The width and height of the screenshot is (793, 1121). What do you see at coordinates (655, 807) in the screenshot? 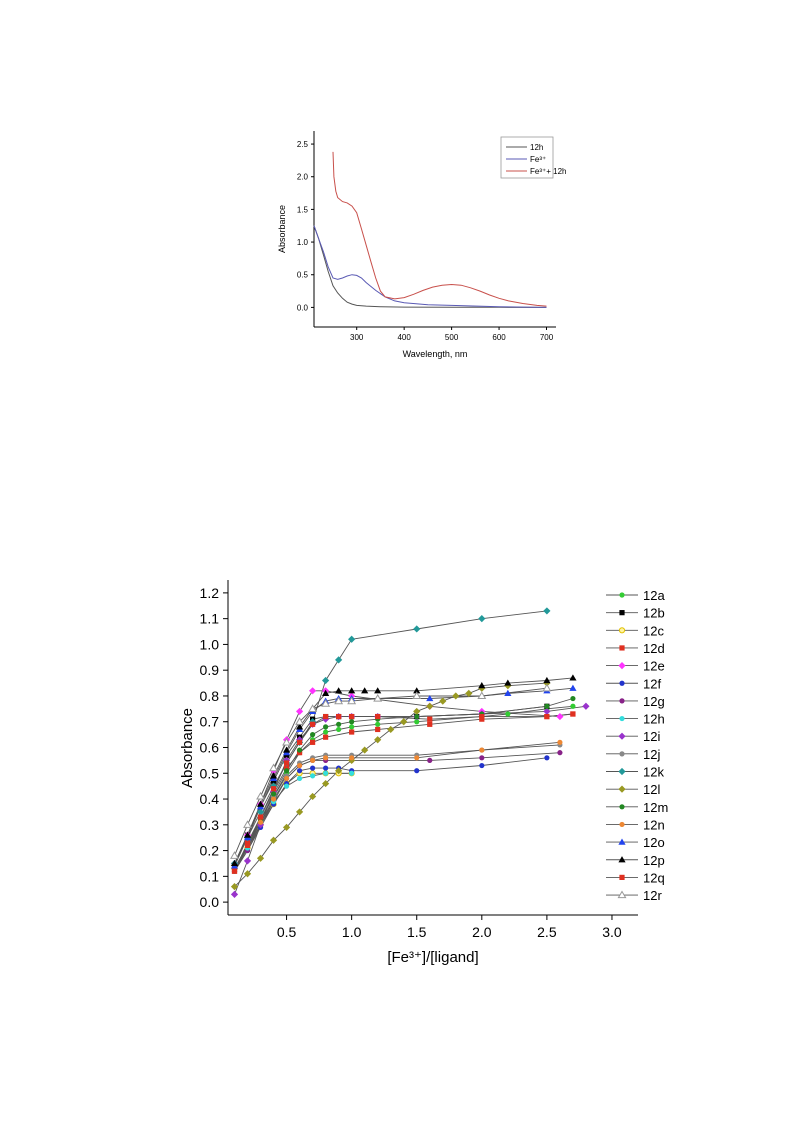
I see `chart2-legend-label-12m: 12m` at bounding box center [655, 807].